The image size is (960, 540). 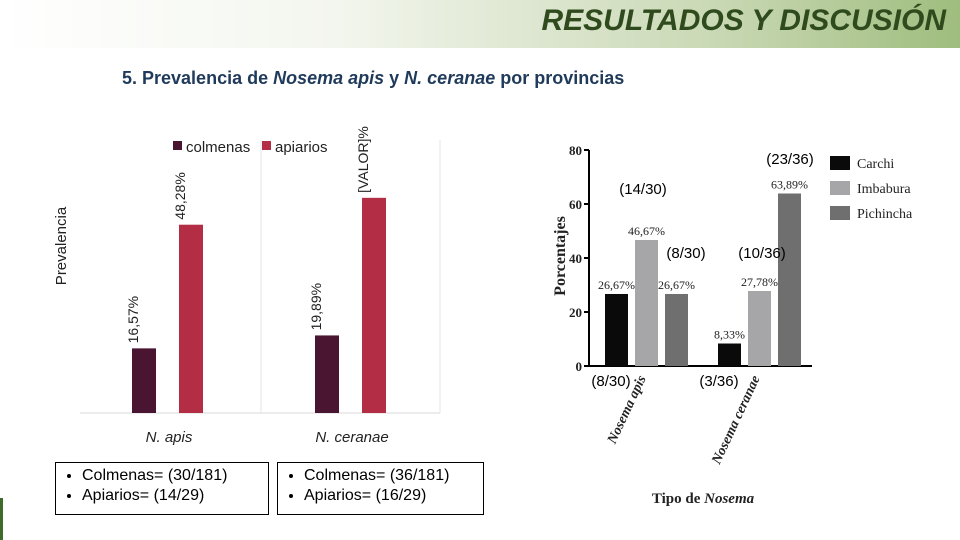 What do you see at coordinates (450, 78) in the screenshot?
I see `subtitle-species-2: N. ceranae` at bounding box center [450, 78].